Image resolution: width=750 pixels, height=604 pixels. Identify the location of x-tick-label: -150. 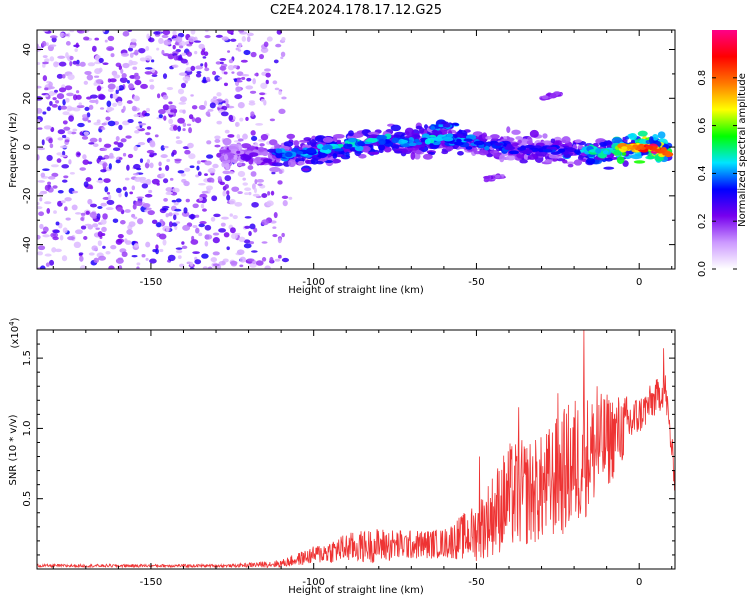
(151, 582).